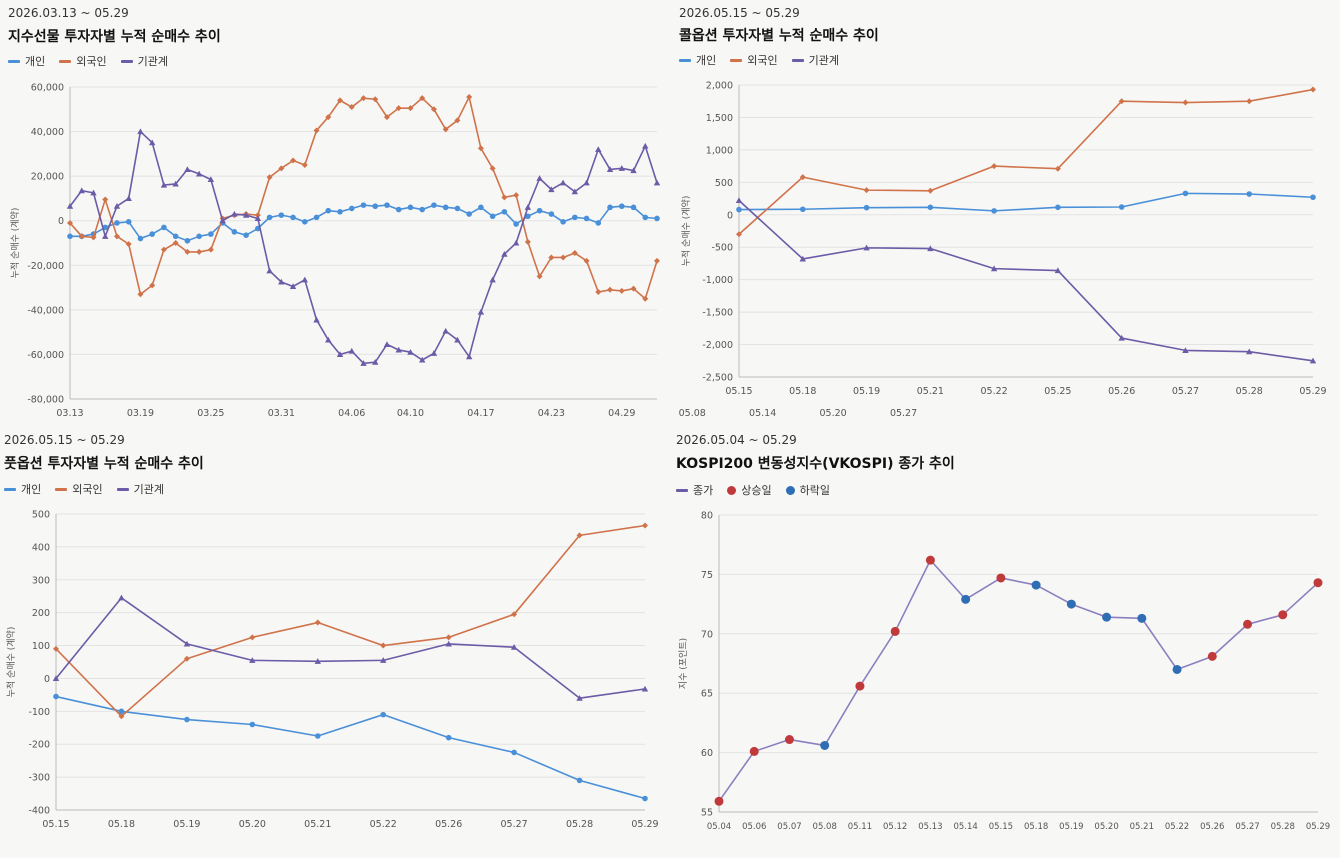 The image size is (1340, 858). I want to click on chart3-legend-item-0: 개인, so click(22, 489).